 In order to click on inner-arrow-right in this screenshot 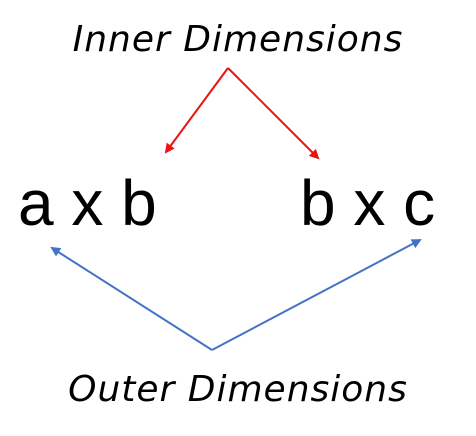, I will do `click(273, 113)`.